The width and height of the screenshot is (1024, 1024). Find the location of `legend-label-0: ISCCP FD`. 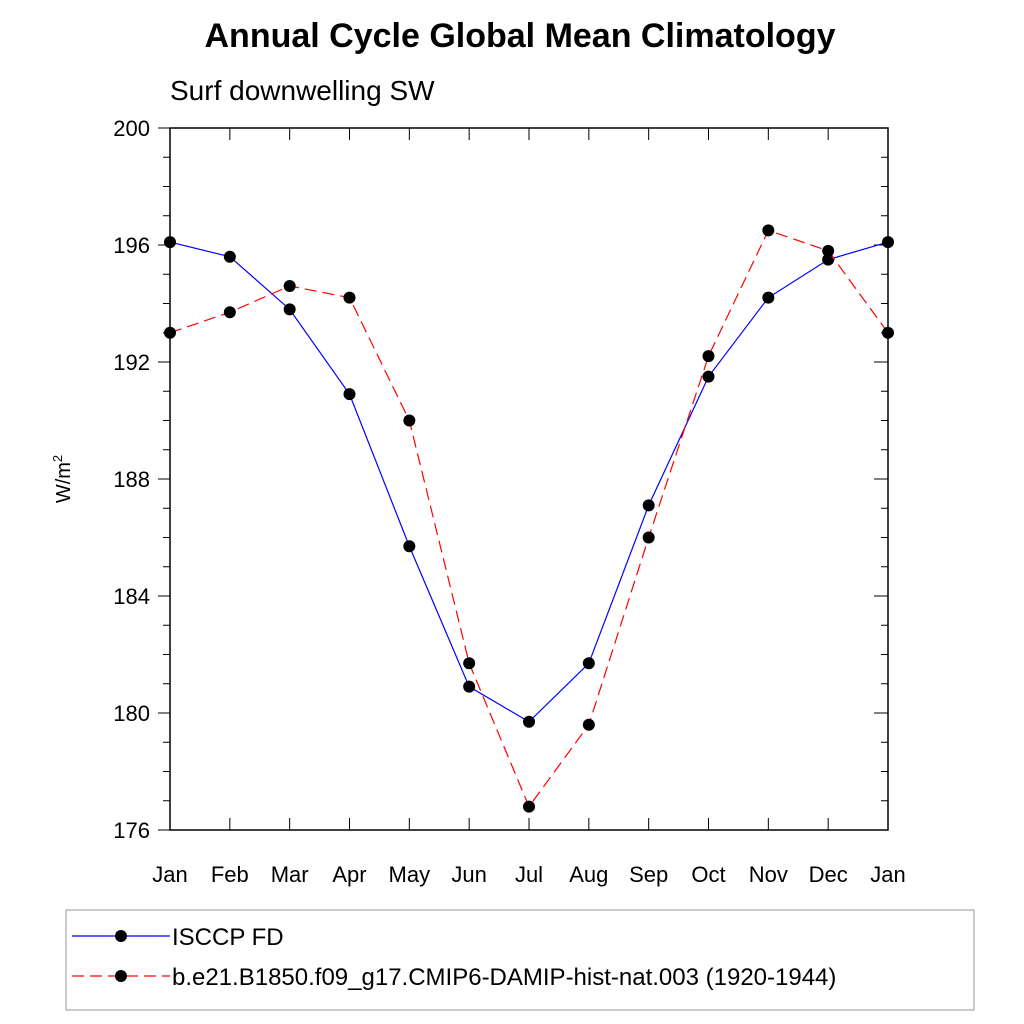

legend-label-0: ISCCP FD is located at coordinates (228, 937).